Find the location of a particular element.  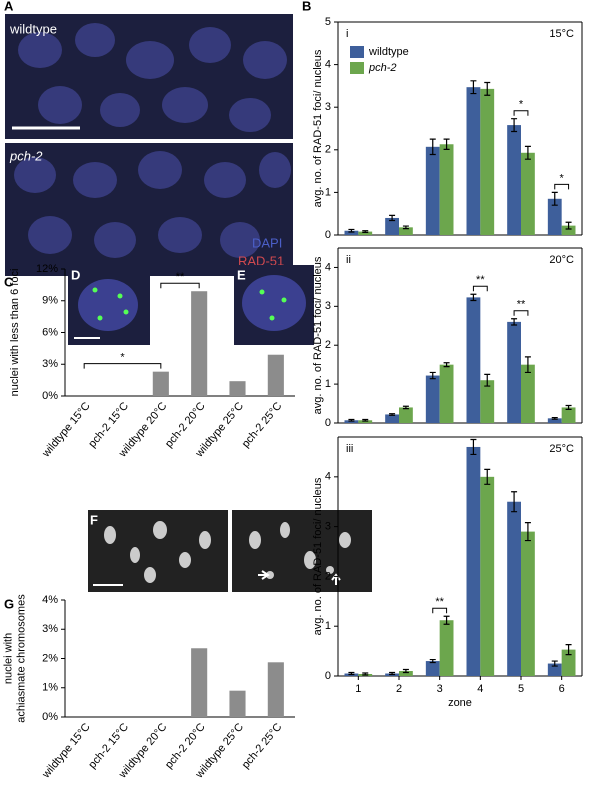

subplot-label: ii is located at coordinates (348, 260).